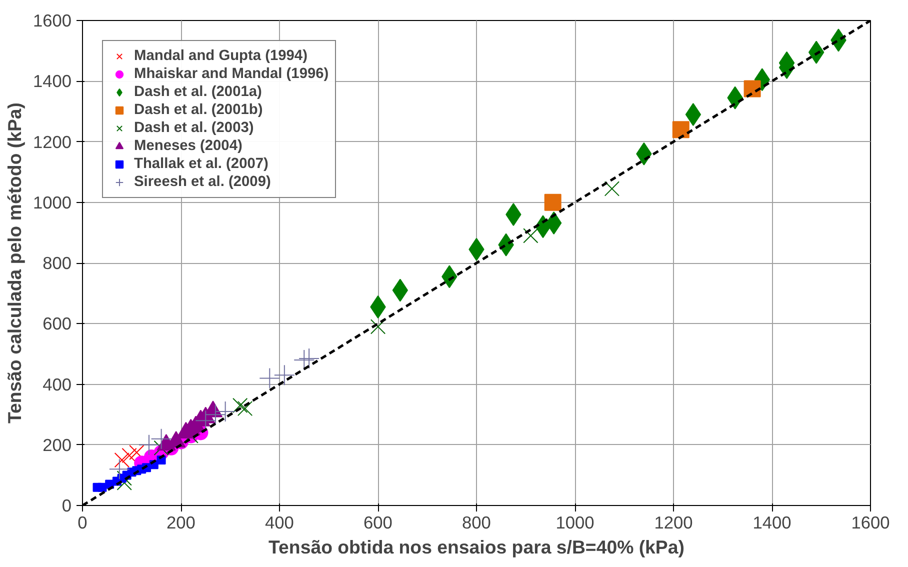 The width and height of the screenshot is (908, 567). Describe the element at coordinates (194, 128) in the screenshot. I see `legend-label: Dash et al. (2003)` at that location.